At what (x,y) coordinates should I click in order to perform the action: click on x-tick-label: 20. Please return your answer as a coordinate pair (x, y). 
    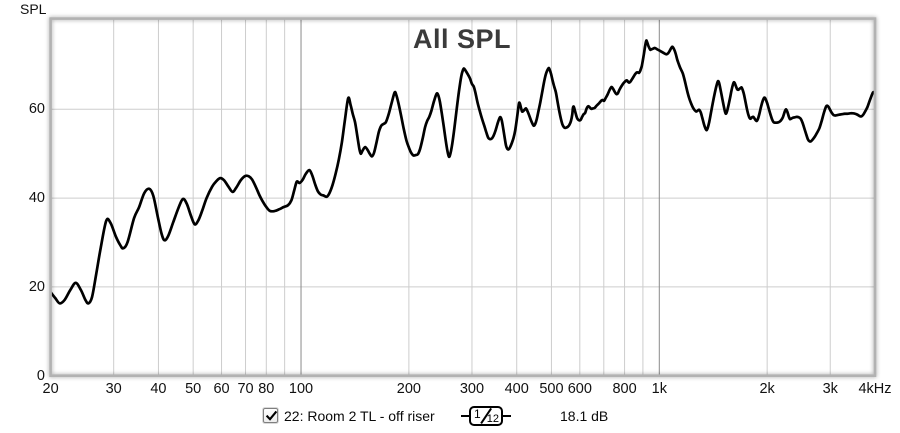
    Looking at the image, I should click on (50, 389).